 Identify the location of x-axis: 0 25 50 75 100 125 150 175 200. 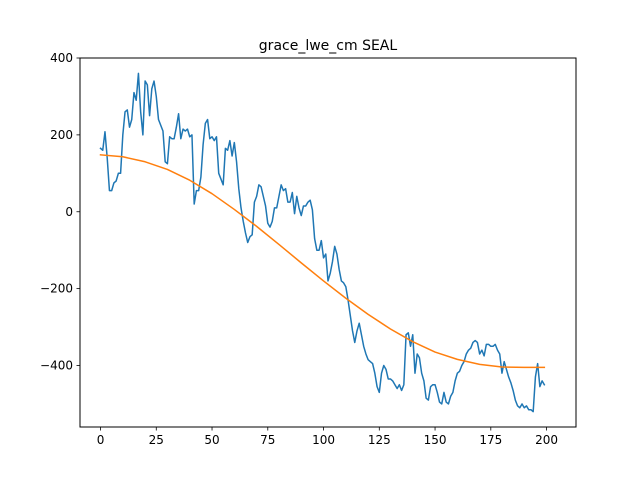
(327, 437).